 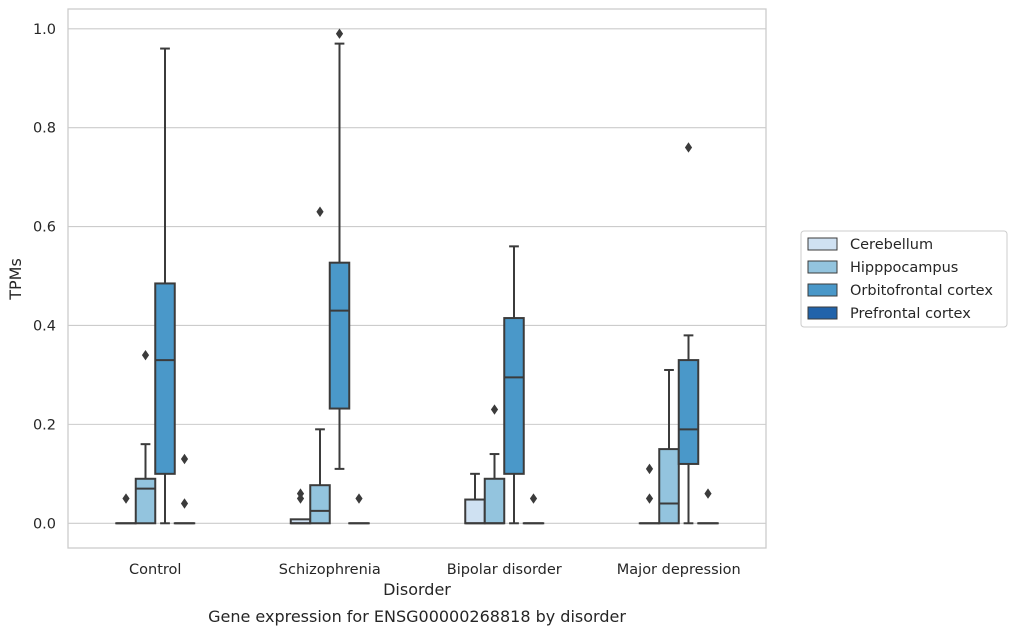 What do you see at coordinates (417, 589) in the screenshot?
I see `x-axis-label: Disorder` at bounding box center [417, 589].